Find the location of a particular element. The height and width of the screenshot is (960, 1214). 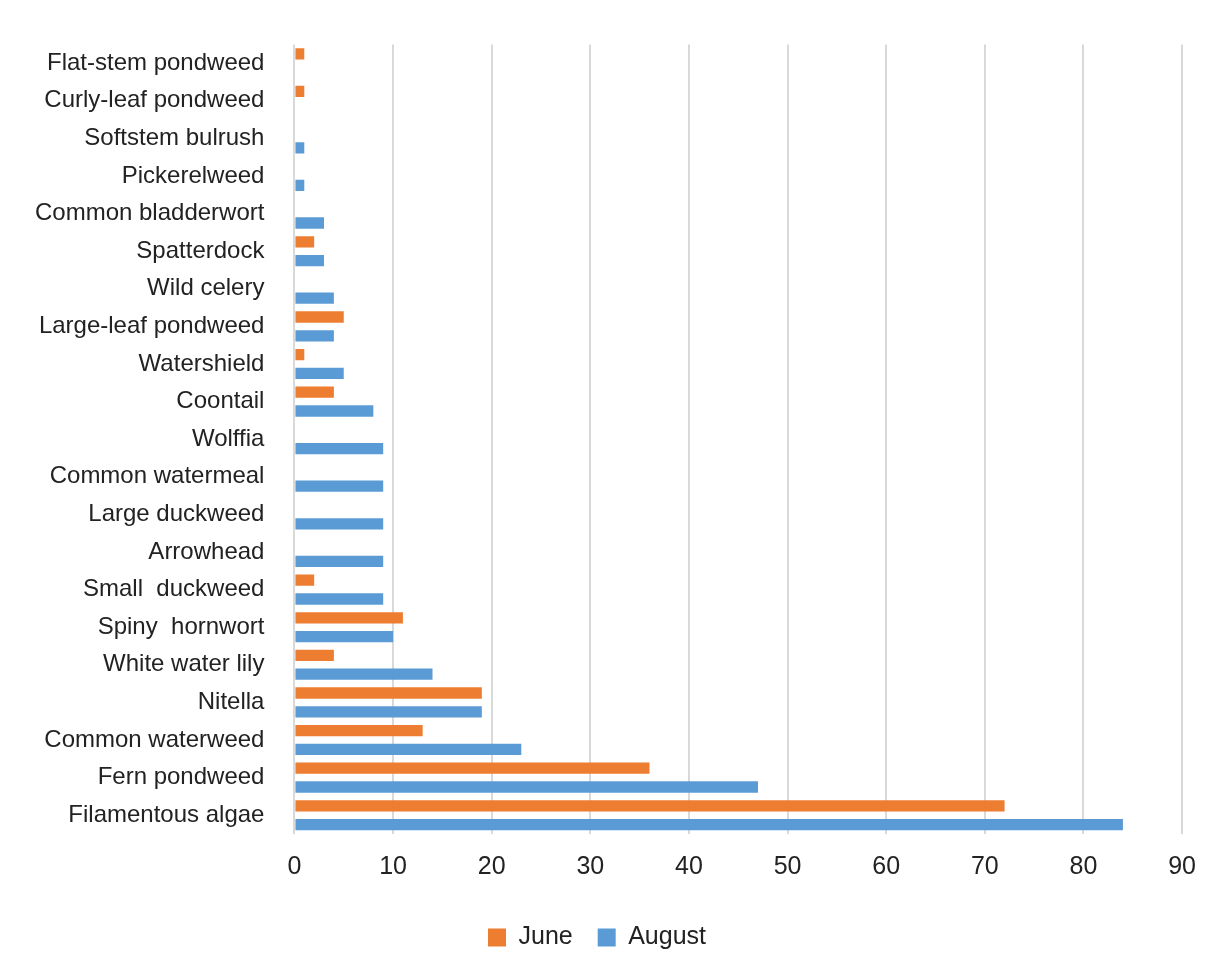

legend-label: June is located at coordinates (545, 935).